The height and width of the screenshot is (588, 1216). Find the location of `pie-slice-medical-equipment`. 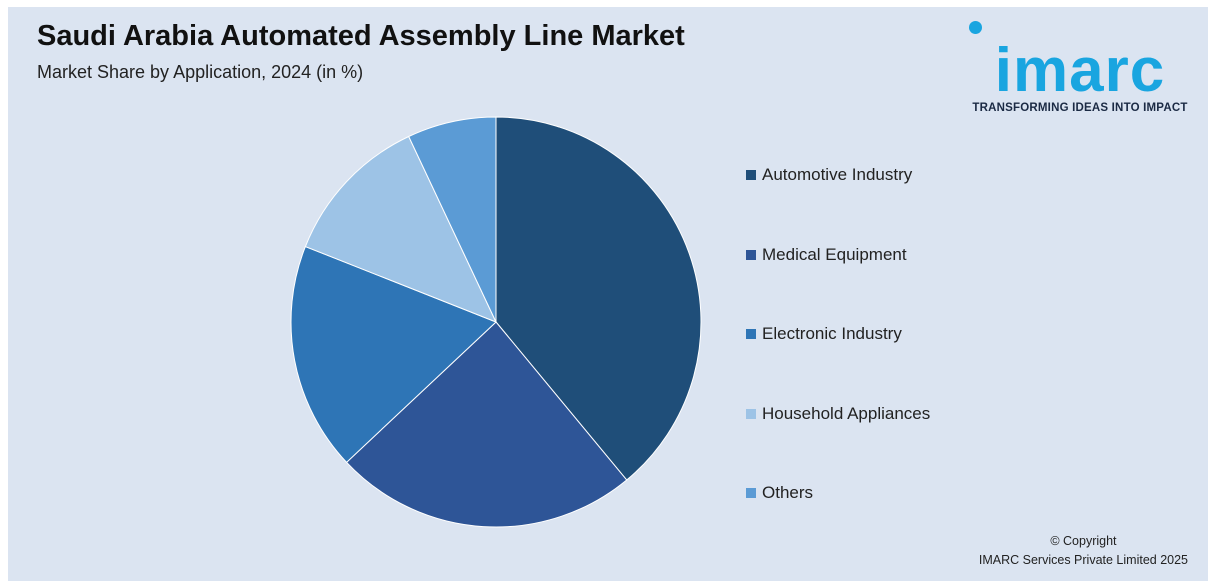

pie-slice-medical-equipment is located at coordinates (486, 424).